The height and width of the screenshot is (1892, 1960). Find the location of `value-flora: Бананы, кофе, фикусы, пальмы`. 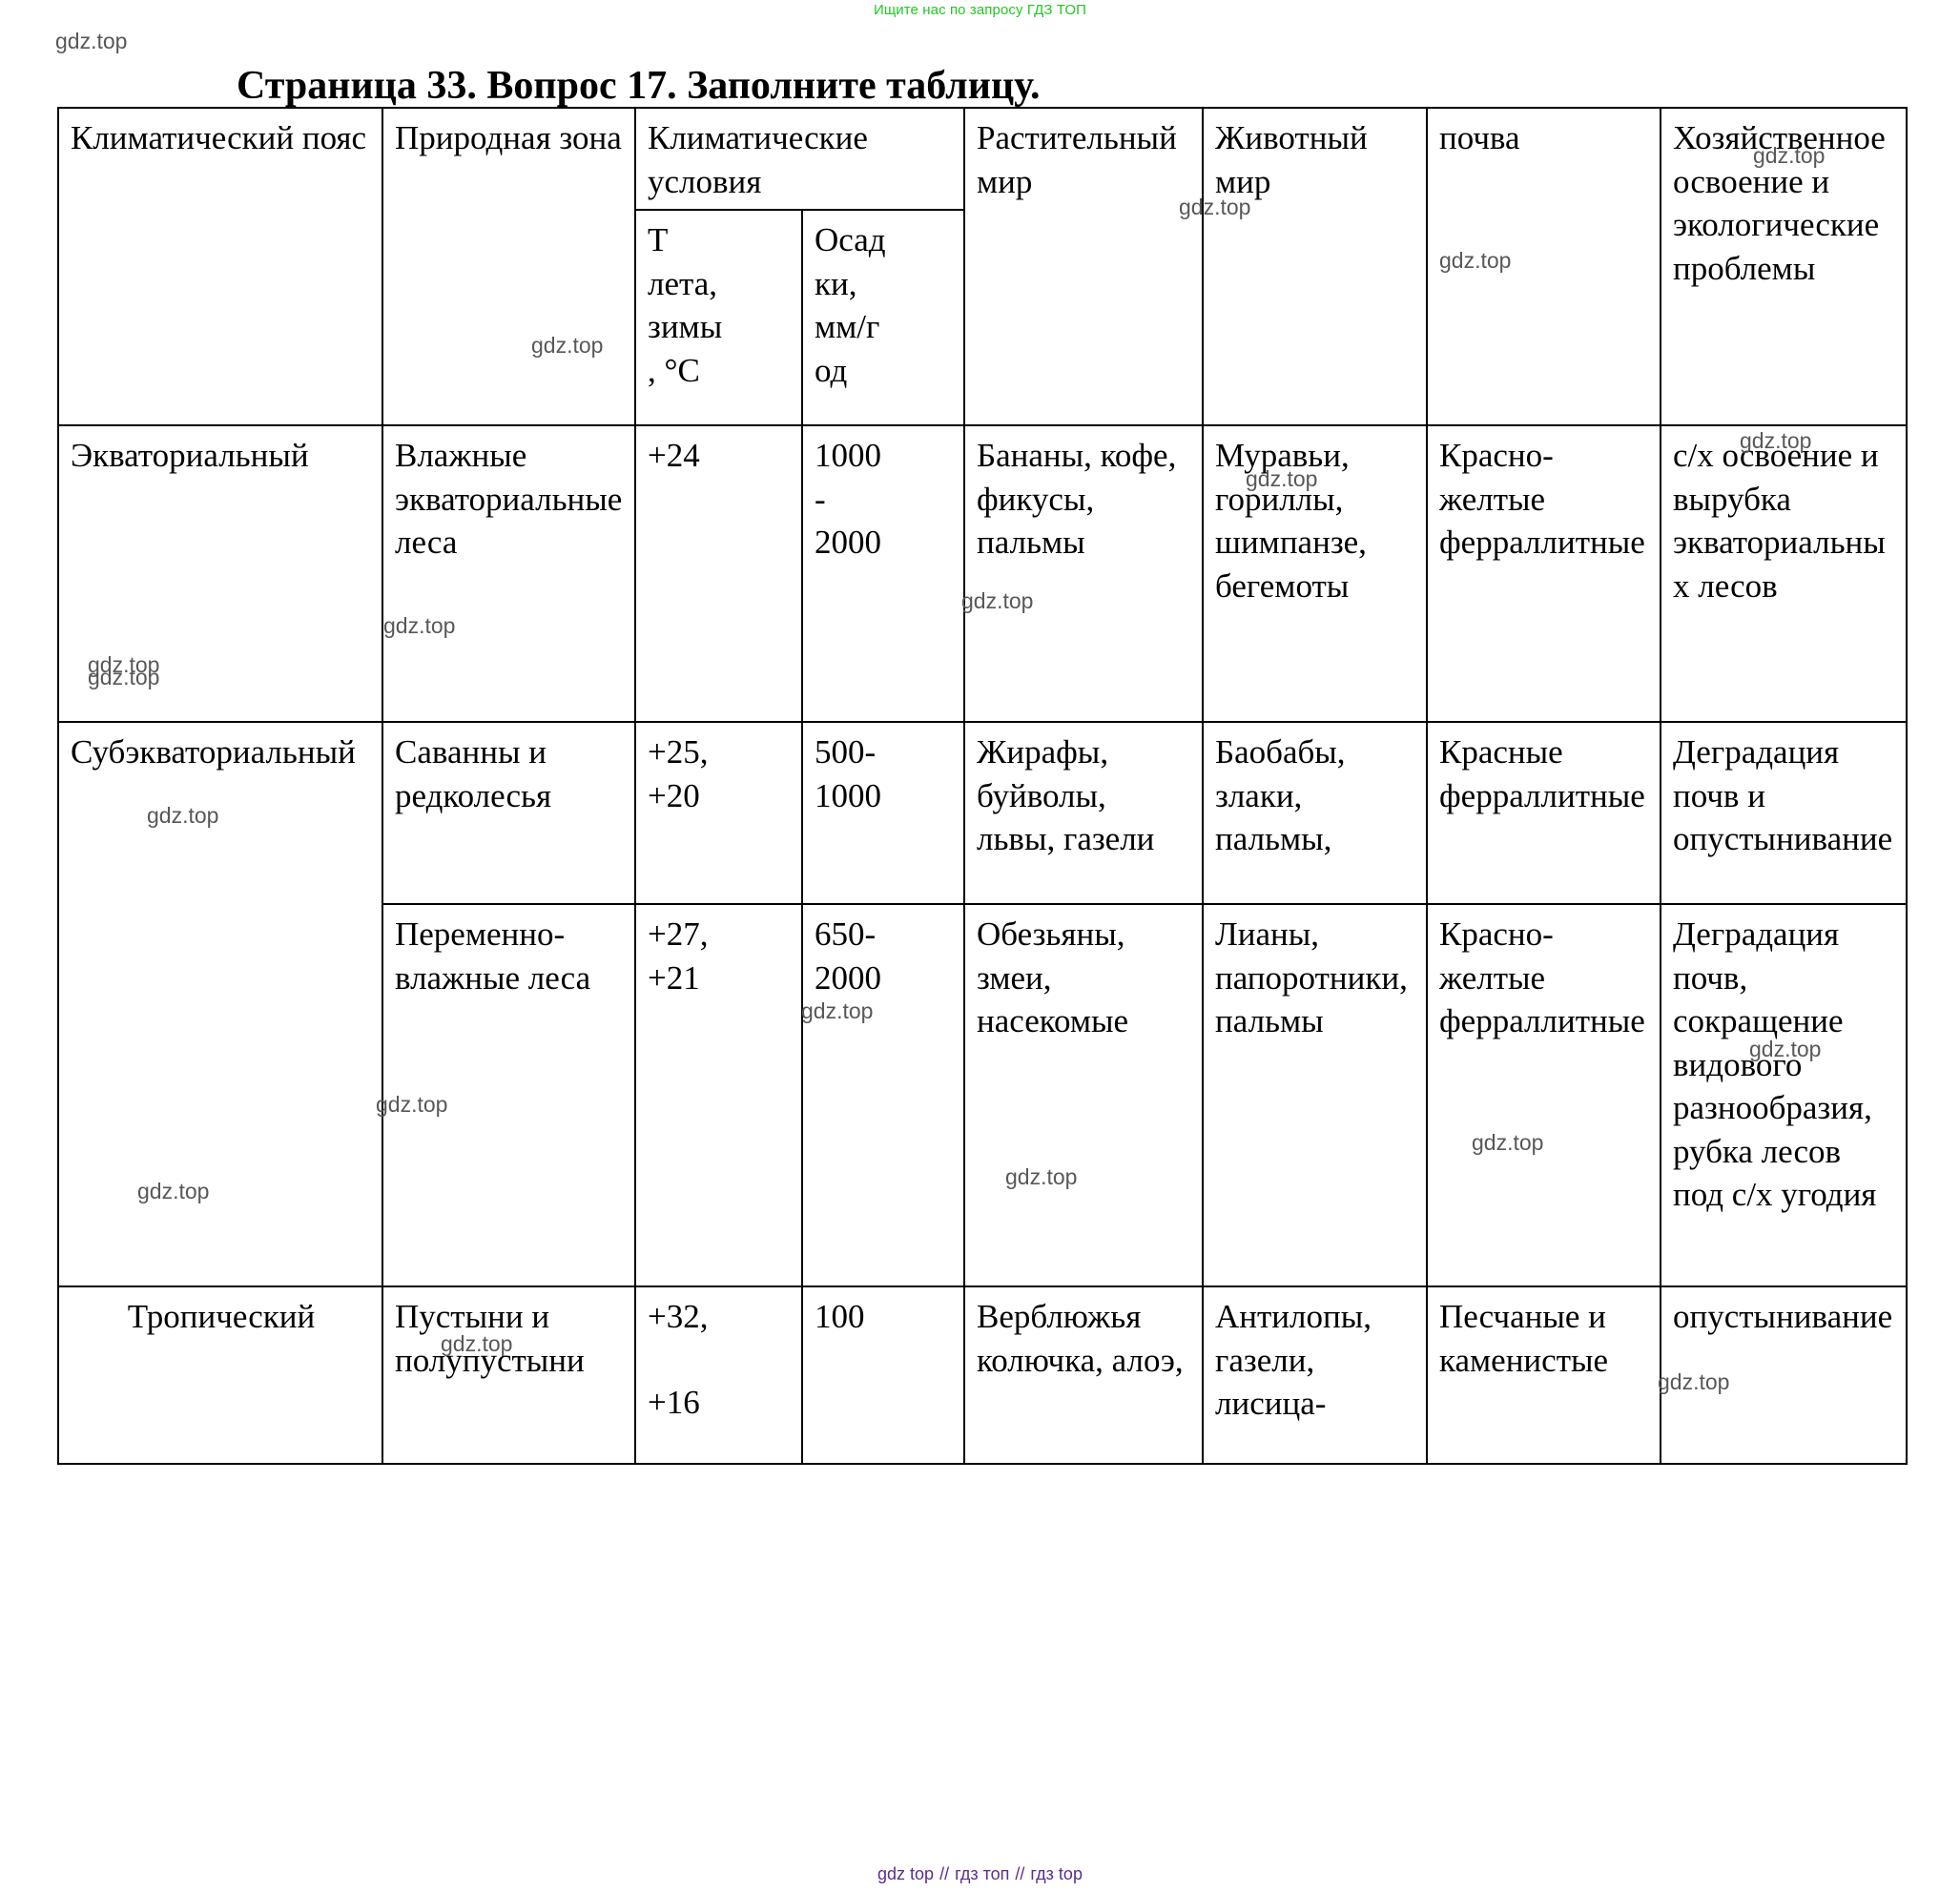

value-flora: Бананы, кофе, фикусы, пальмы is located at coordinates (1077, 499).